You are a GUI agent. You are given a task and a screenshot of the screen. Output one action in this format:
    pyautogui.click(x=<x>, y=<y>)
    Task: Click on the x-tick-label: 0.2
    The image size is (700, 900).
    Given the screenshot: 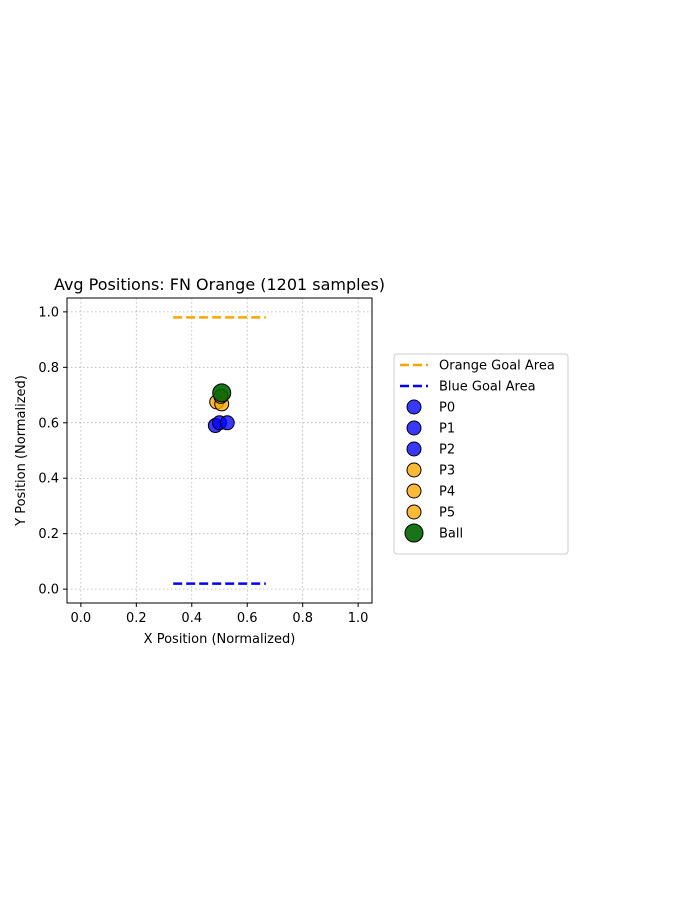 What is the action you would take?
    pyautogui.click(x=136, y=618)
    